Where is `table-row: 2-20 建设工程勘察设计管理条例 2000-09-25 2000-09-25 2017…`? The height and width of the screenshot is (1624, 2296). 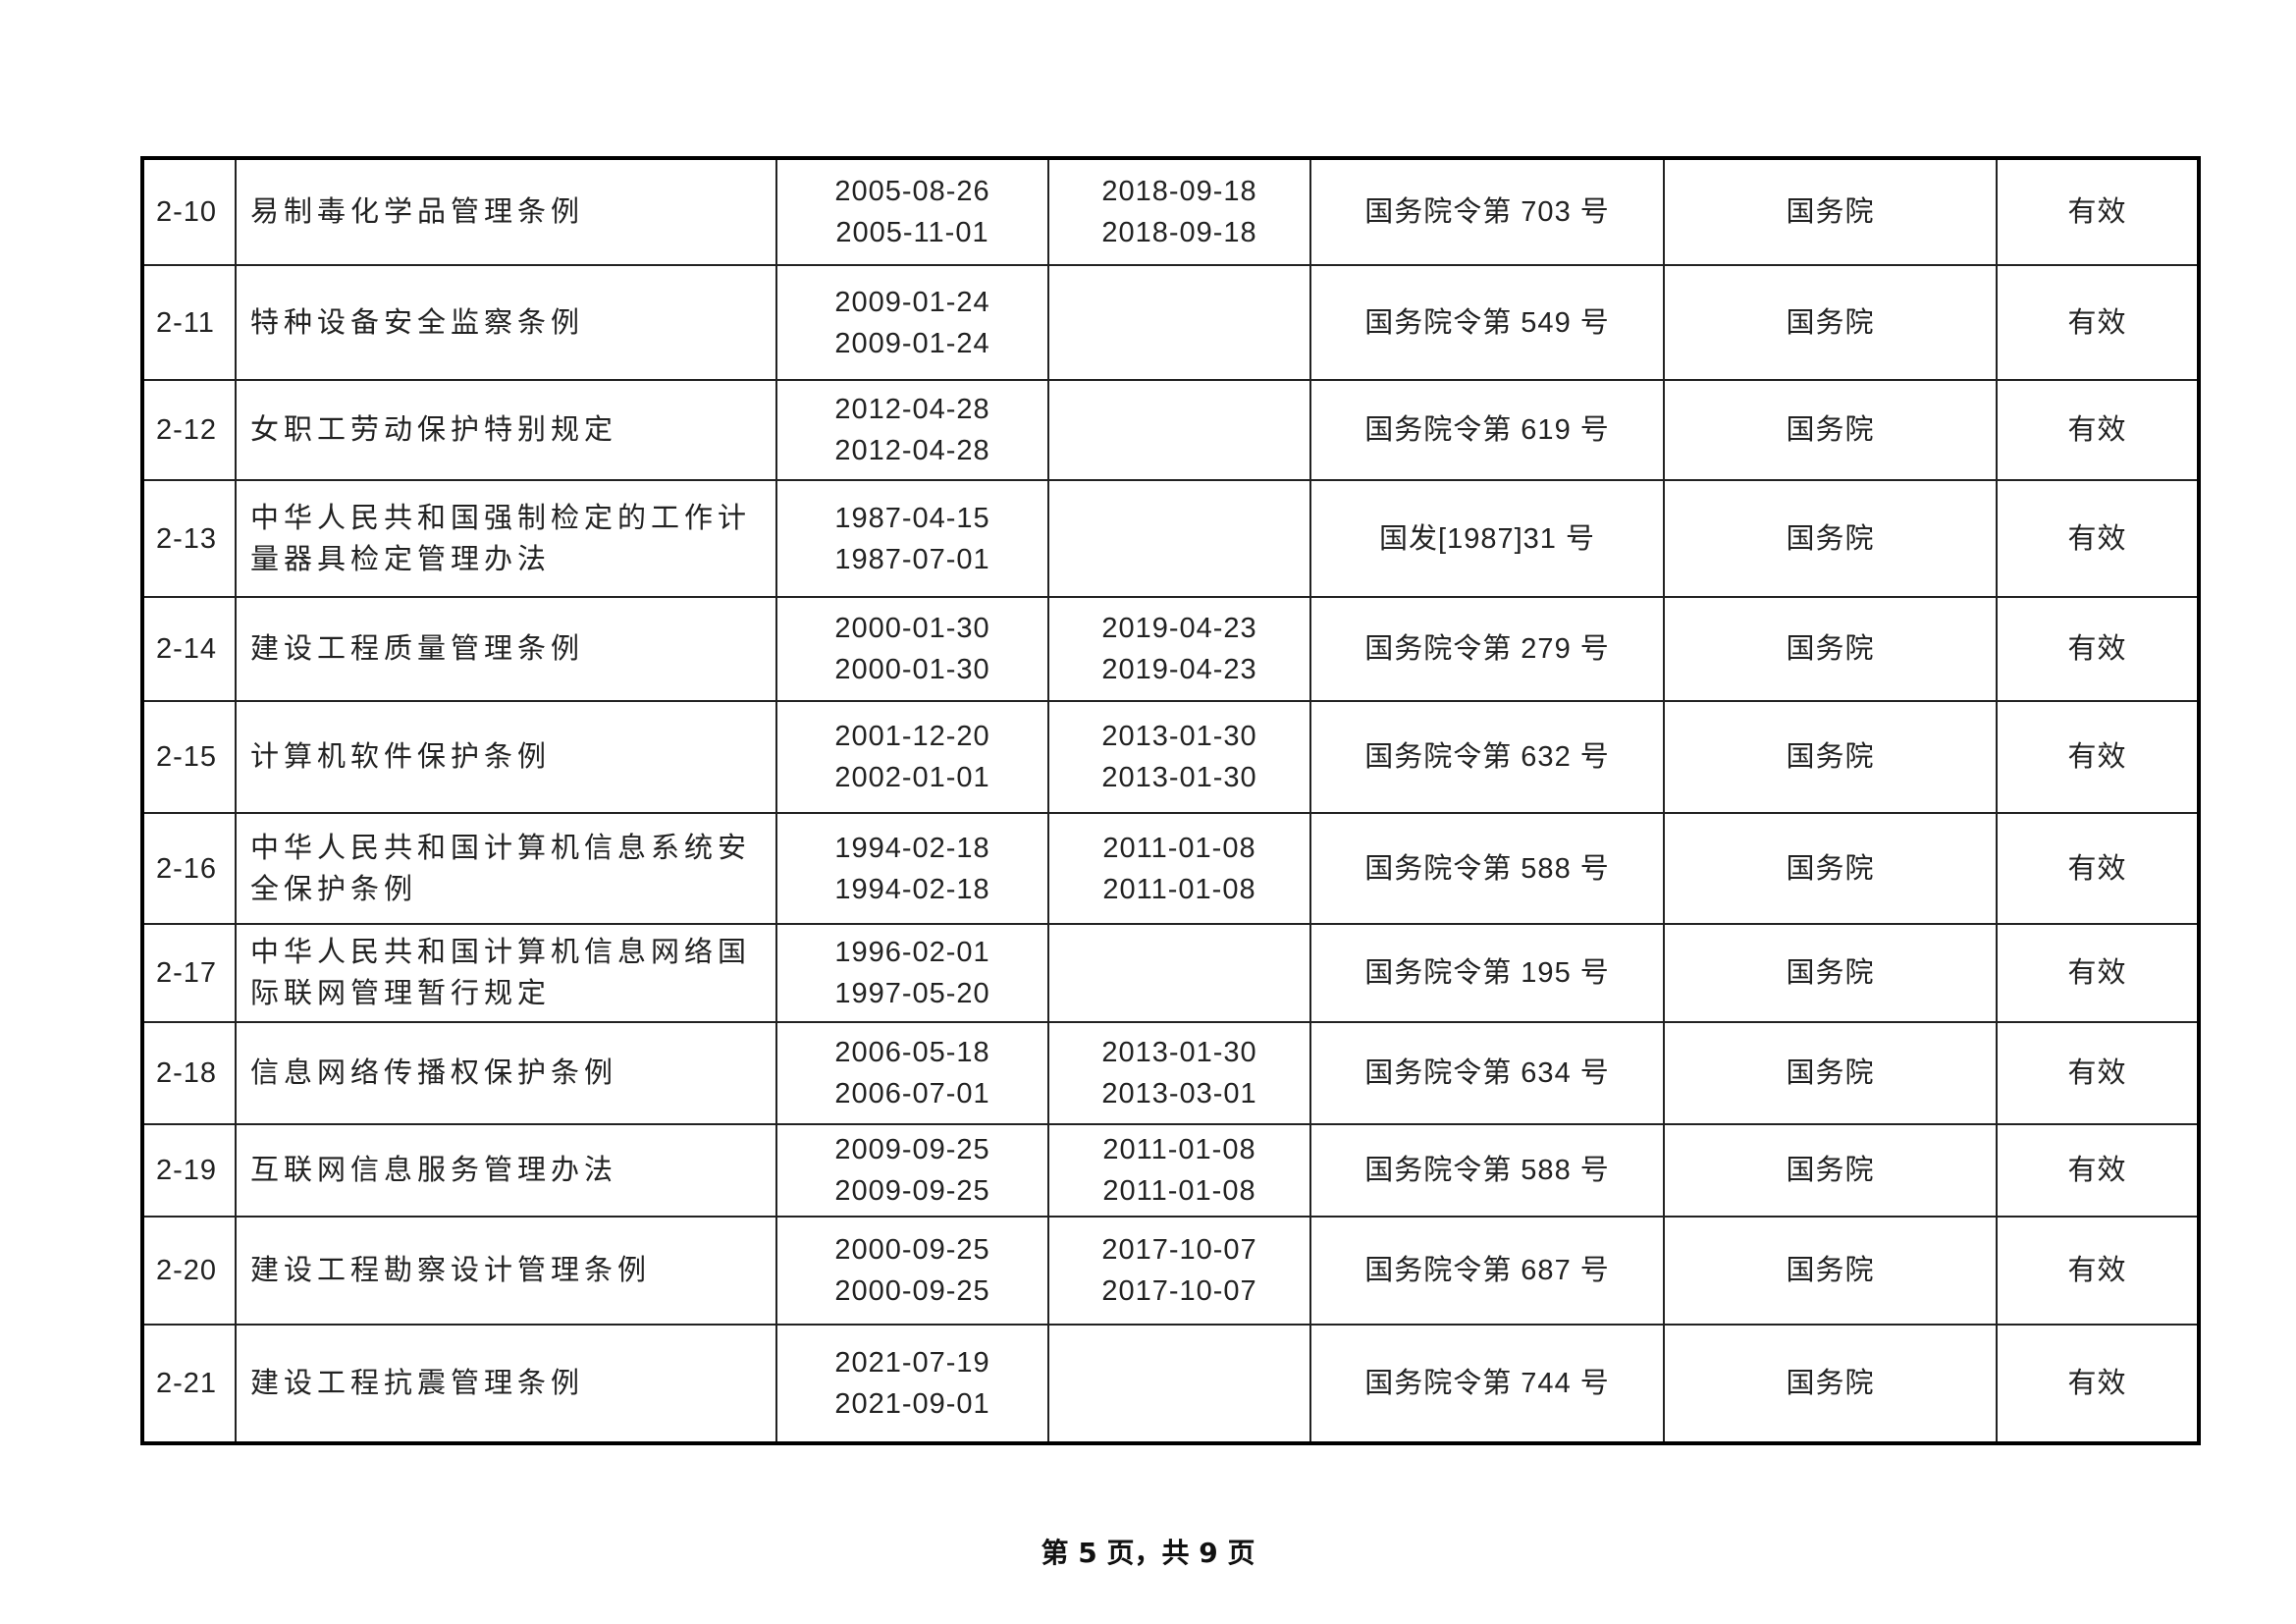
table-row: 2-20 建设工程勘察设计管理条例 2000-09-25 2000-09-25 2017… is located at coordinates (1170, 1271).